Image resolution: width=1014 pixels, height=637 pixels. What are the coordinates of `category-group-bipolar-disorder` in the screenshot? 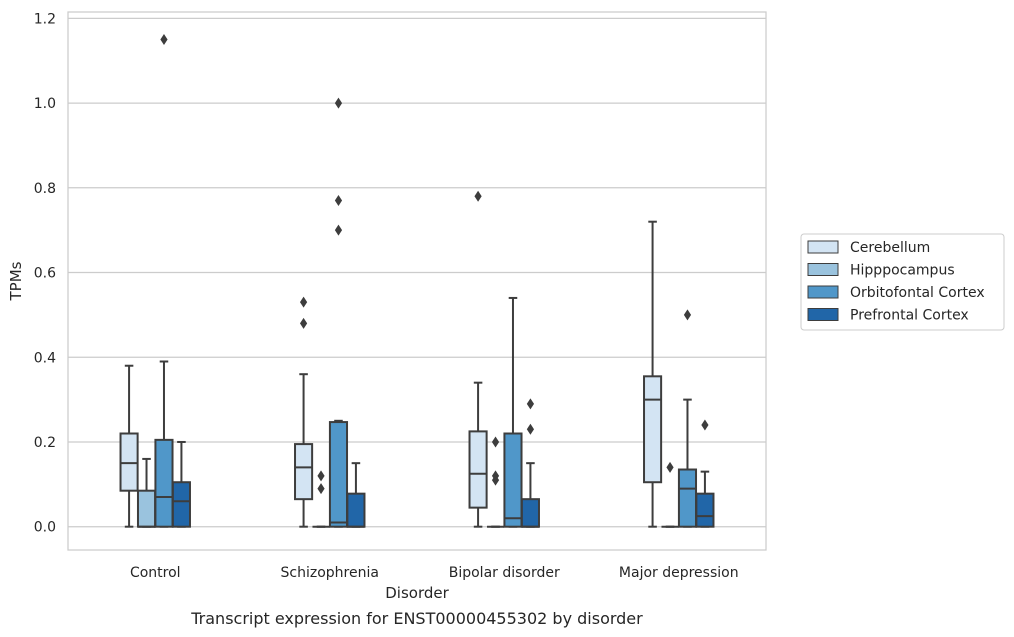 It's located at (504, 359).